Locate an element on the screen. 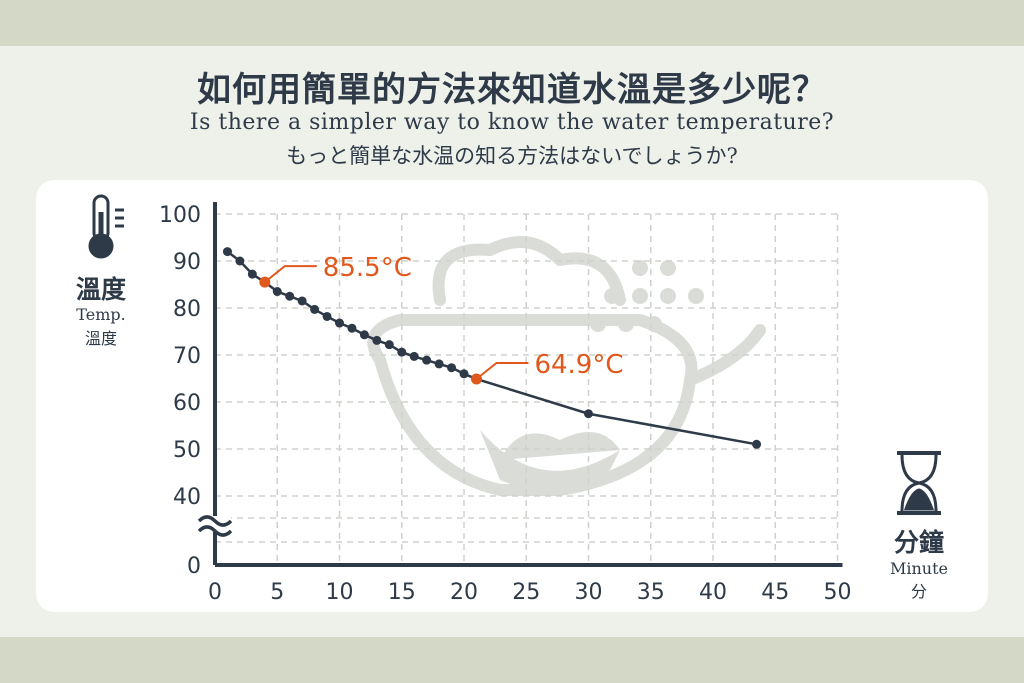  page-title: 如何用簡單的方法來知道水溫是多少呢？ is located at coordinates (512, 90).